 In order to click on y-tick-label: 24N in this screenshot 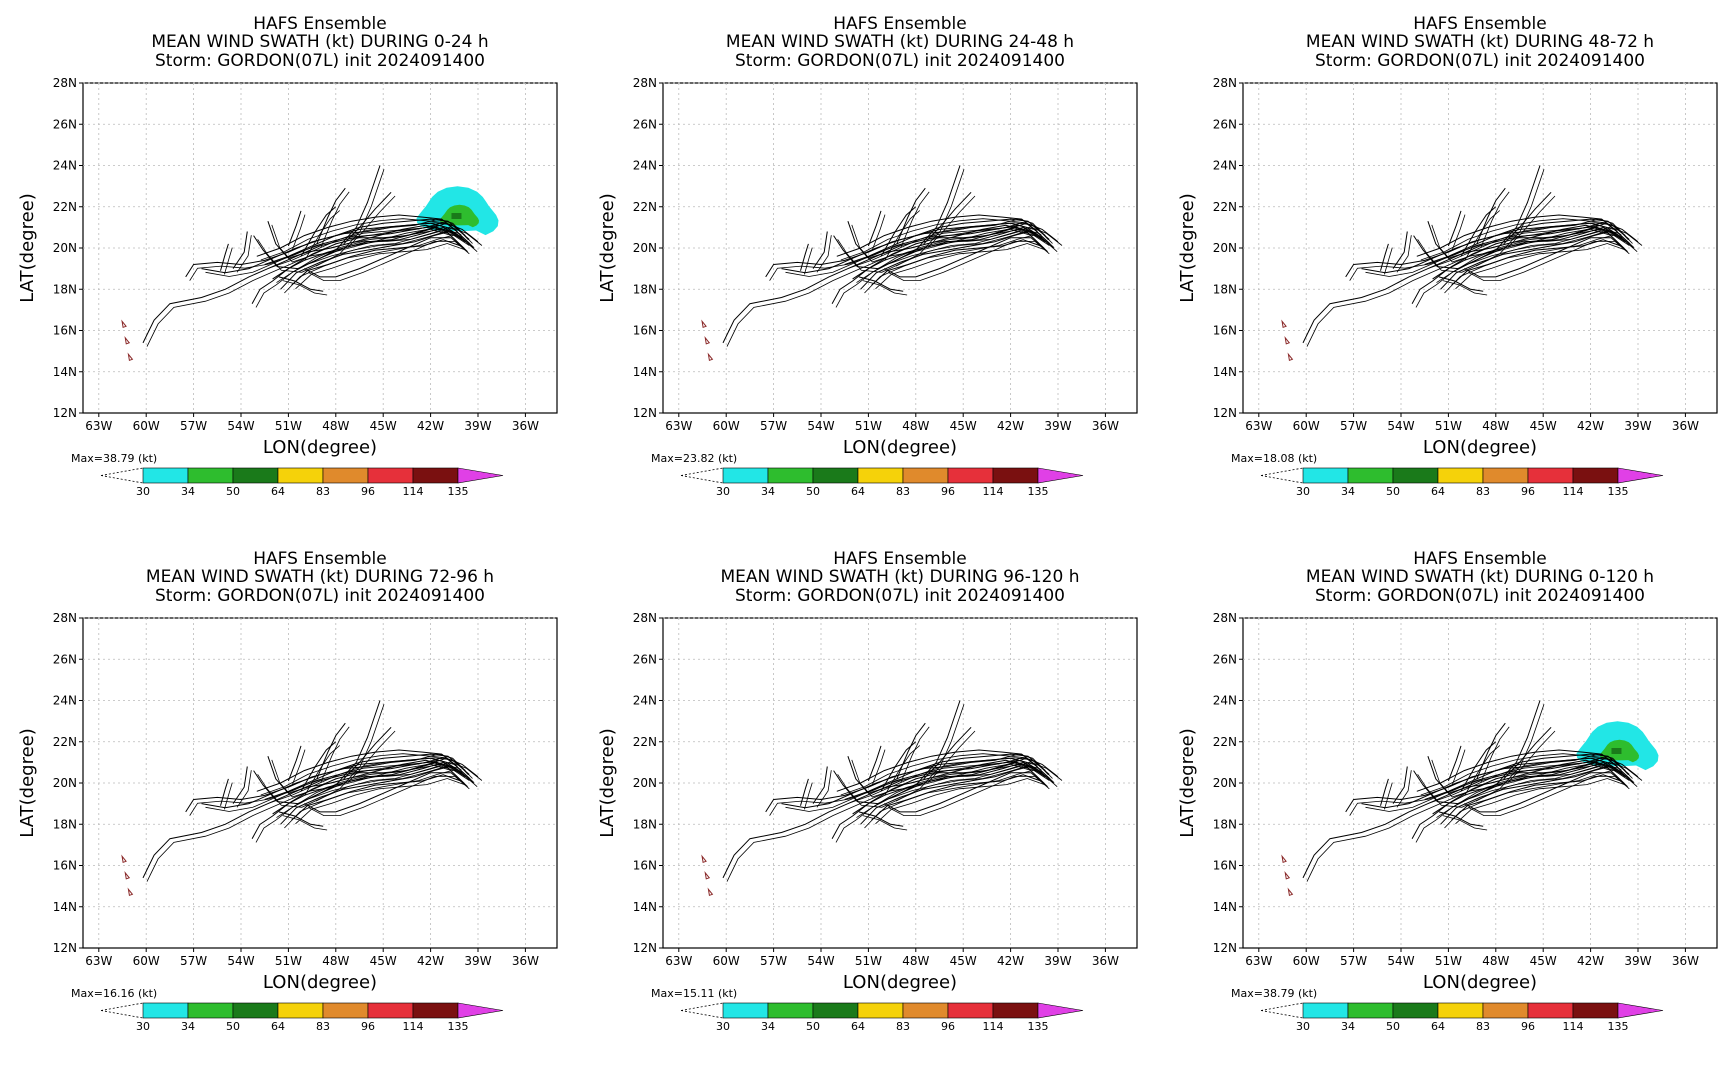, I will do `click(1225, 166)`.